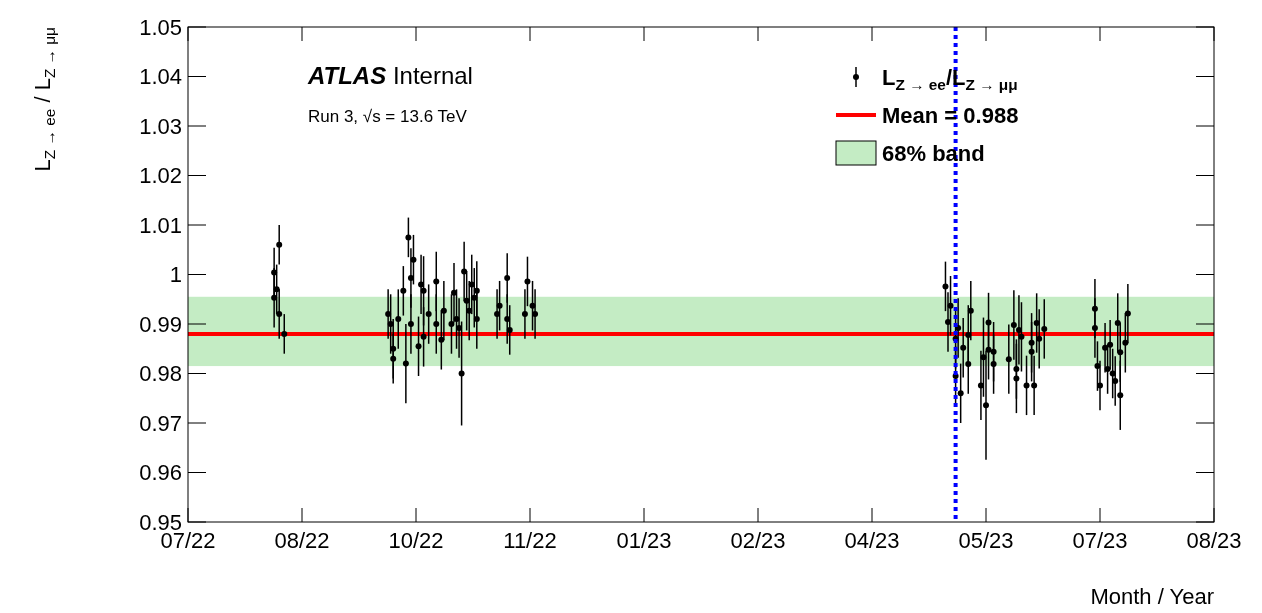  Describe the element at coordinates (160, 423) in the screenshot. I see `y-tick-label: 0.97` at that location.